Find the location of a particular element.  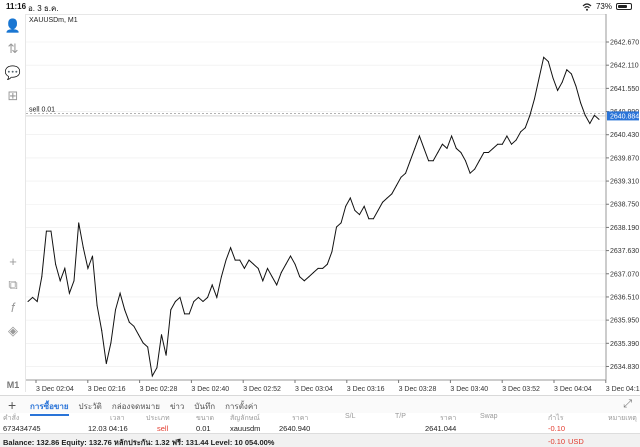

column-header: เวลา is located at coordinates (117, 418).